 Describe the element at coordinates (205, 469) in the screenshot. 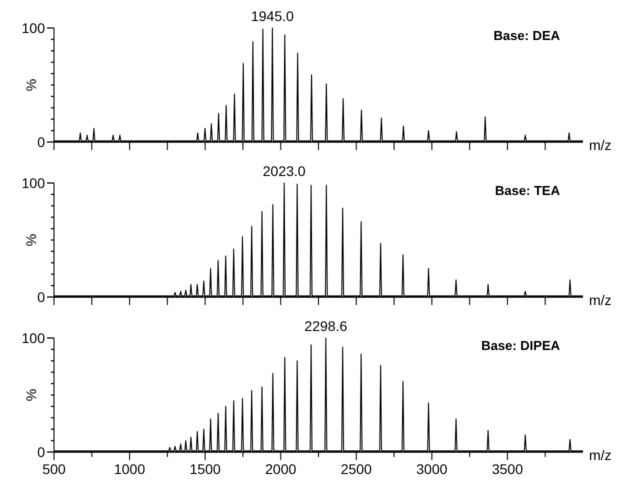

I see `x-tick-label: 1500` at that location.